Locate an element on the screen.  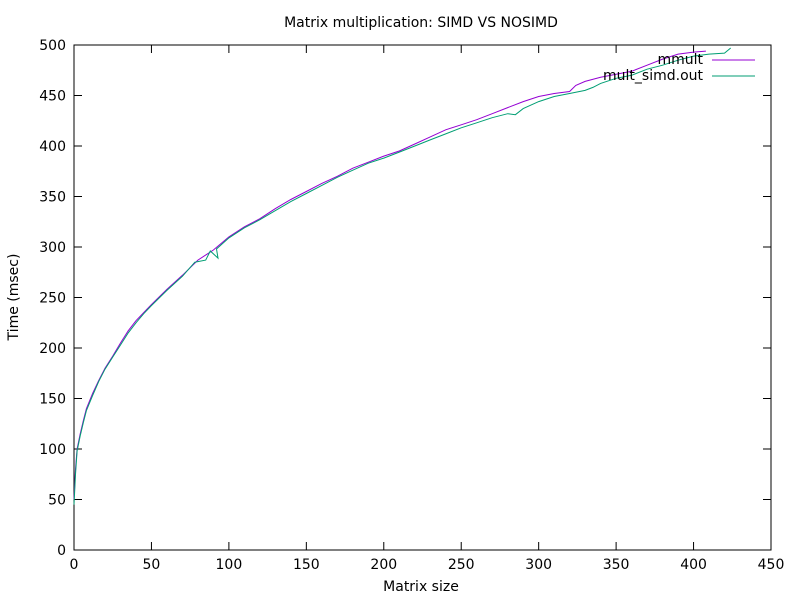
y-tick-label: 350 is located at coordinates (52, 198).